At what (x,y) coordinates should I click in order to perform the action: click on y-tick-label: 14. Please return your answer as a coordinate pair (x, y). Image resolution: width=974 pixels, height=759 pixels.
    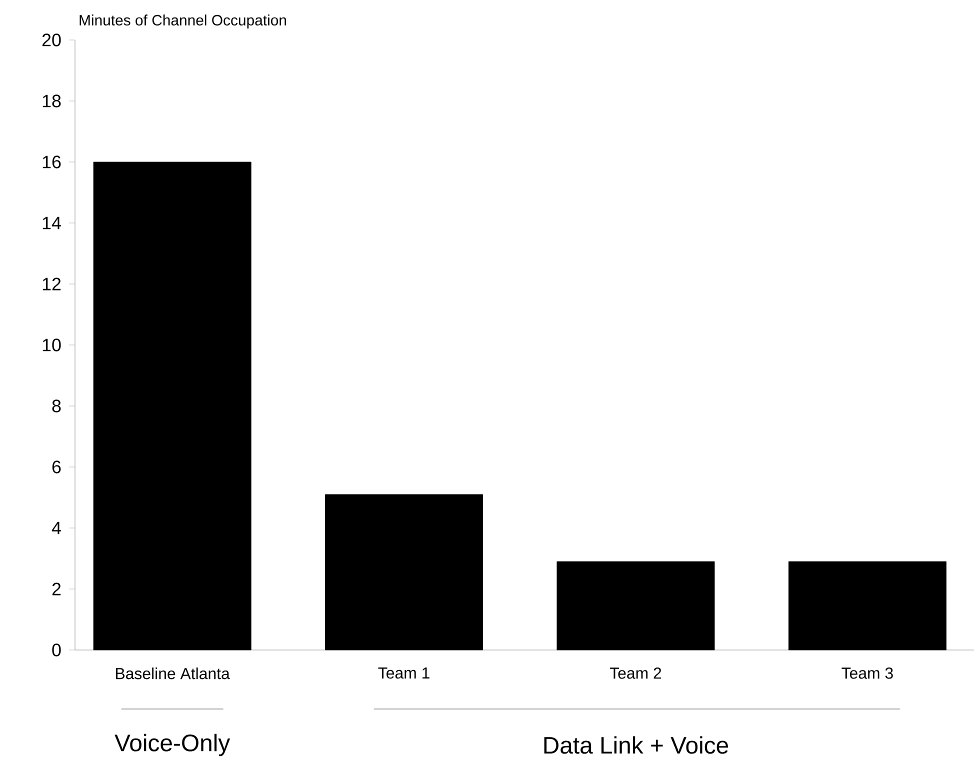
    Looking at the image, I should click on (51, 223).